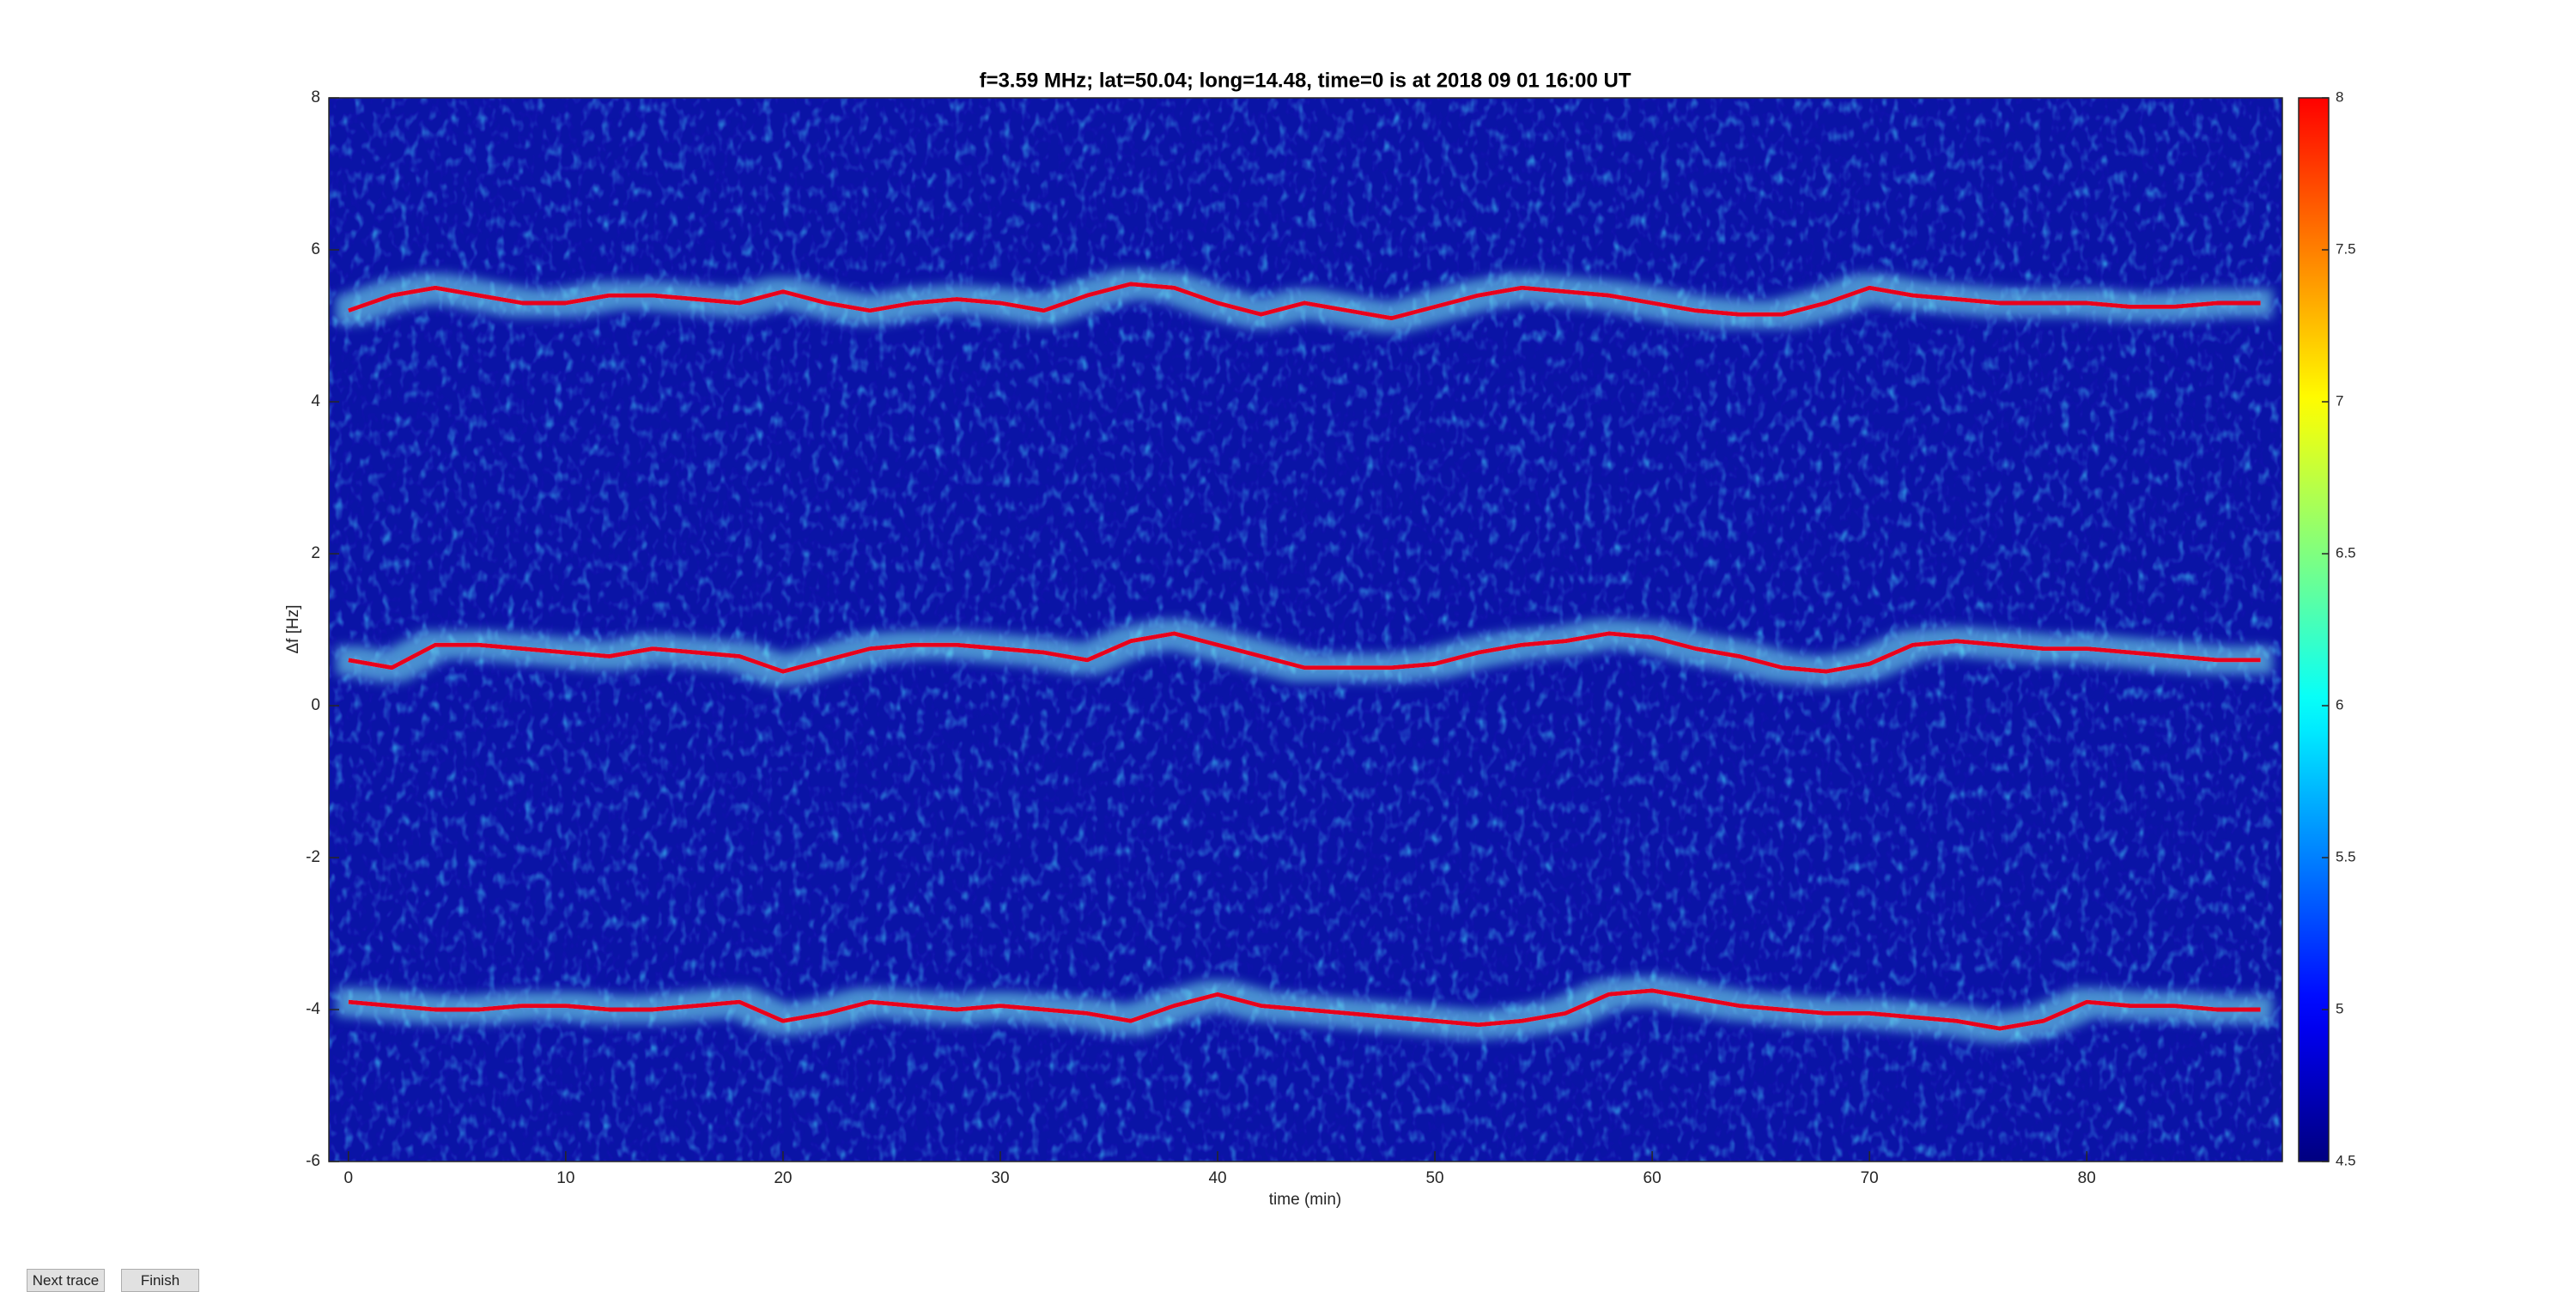 The height and width of the screenshot is (1292, 2576). I want to click on x-tick-label: 0, so click(348, 1178).